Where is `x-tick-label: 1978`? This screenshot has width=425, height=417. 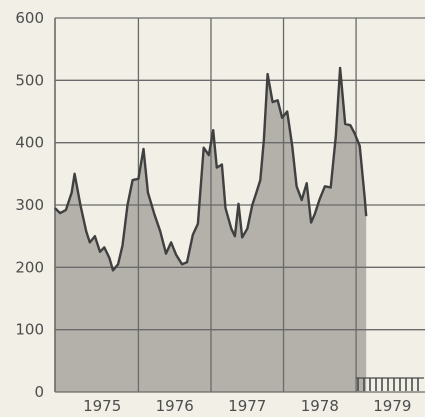
x-tick-label: 1978 is located at coordinates (320, 406).